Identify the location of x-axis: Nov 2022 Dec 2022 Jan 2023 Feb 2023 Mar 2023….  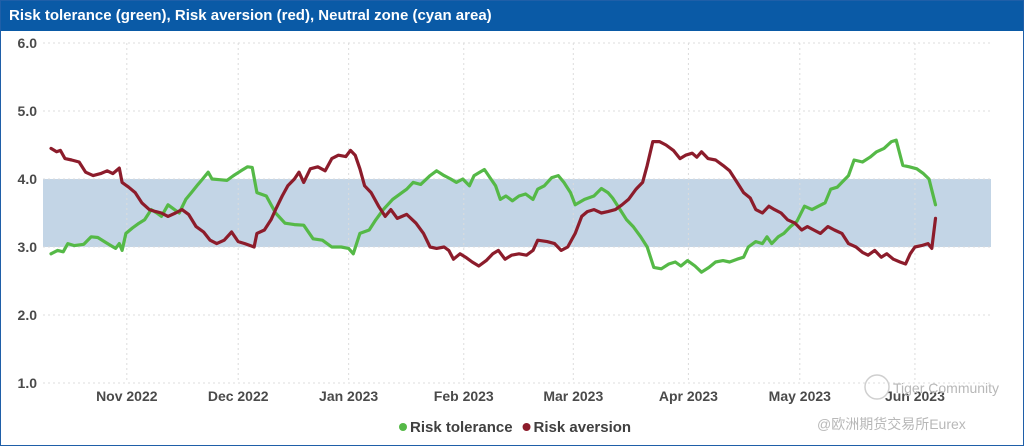
(520, 396).